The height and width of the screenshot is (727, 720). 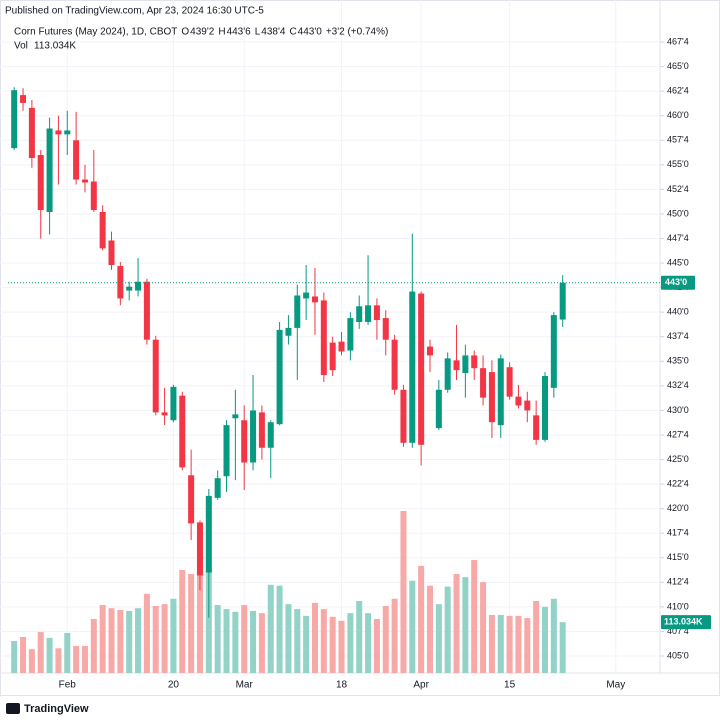 What do you see at coordinates (686, 622) in the screenshot?
I see `volume-badge` at bounding box center [686, 622].